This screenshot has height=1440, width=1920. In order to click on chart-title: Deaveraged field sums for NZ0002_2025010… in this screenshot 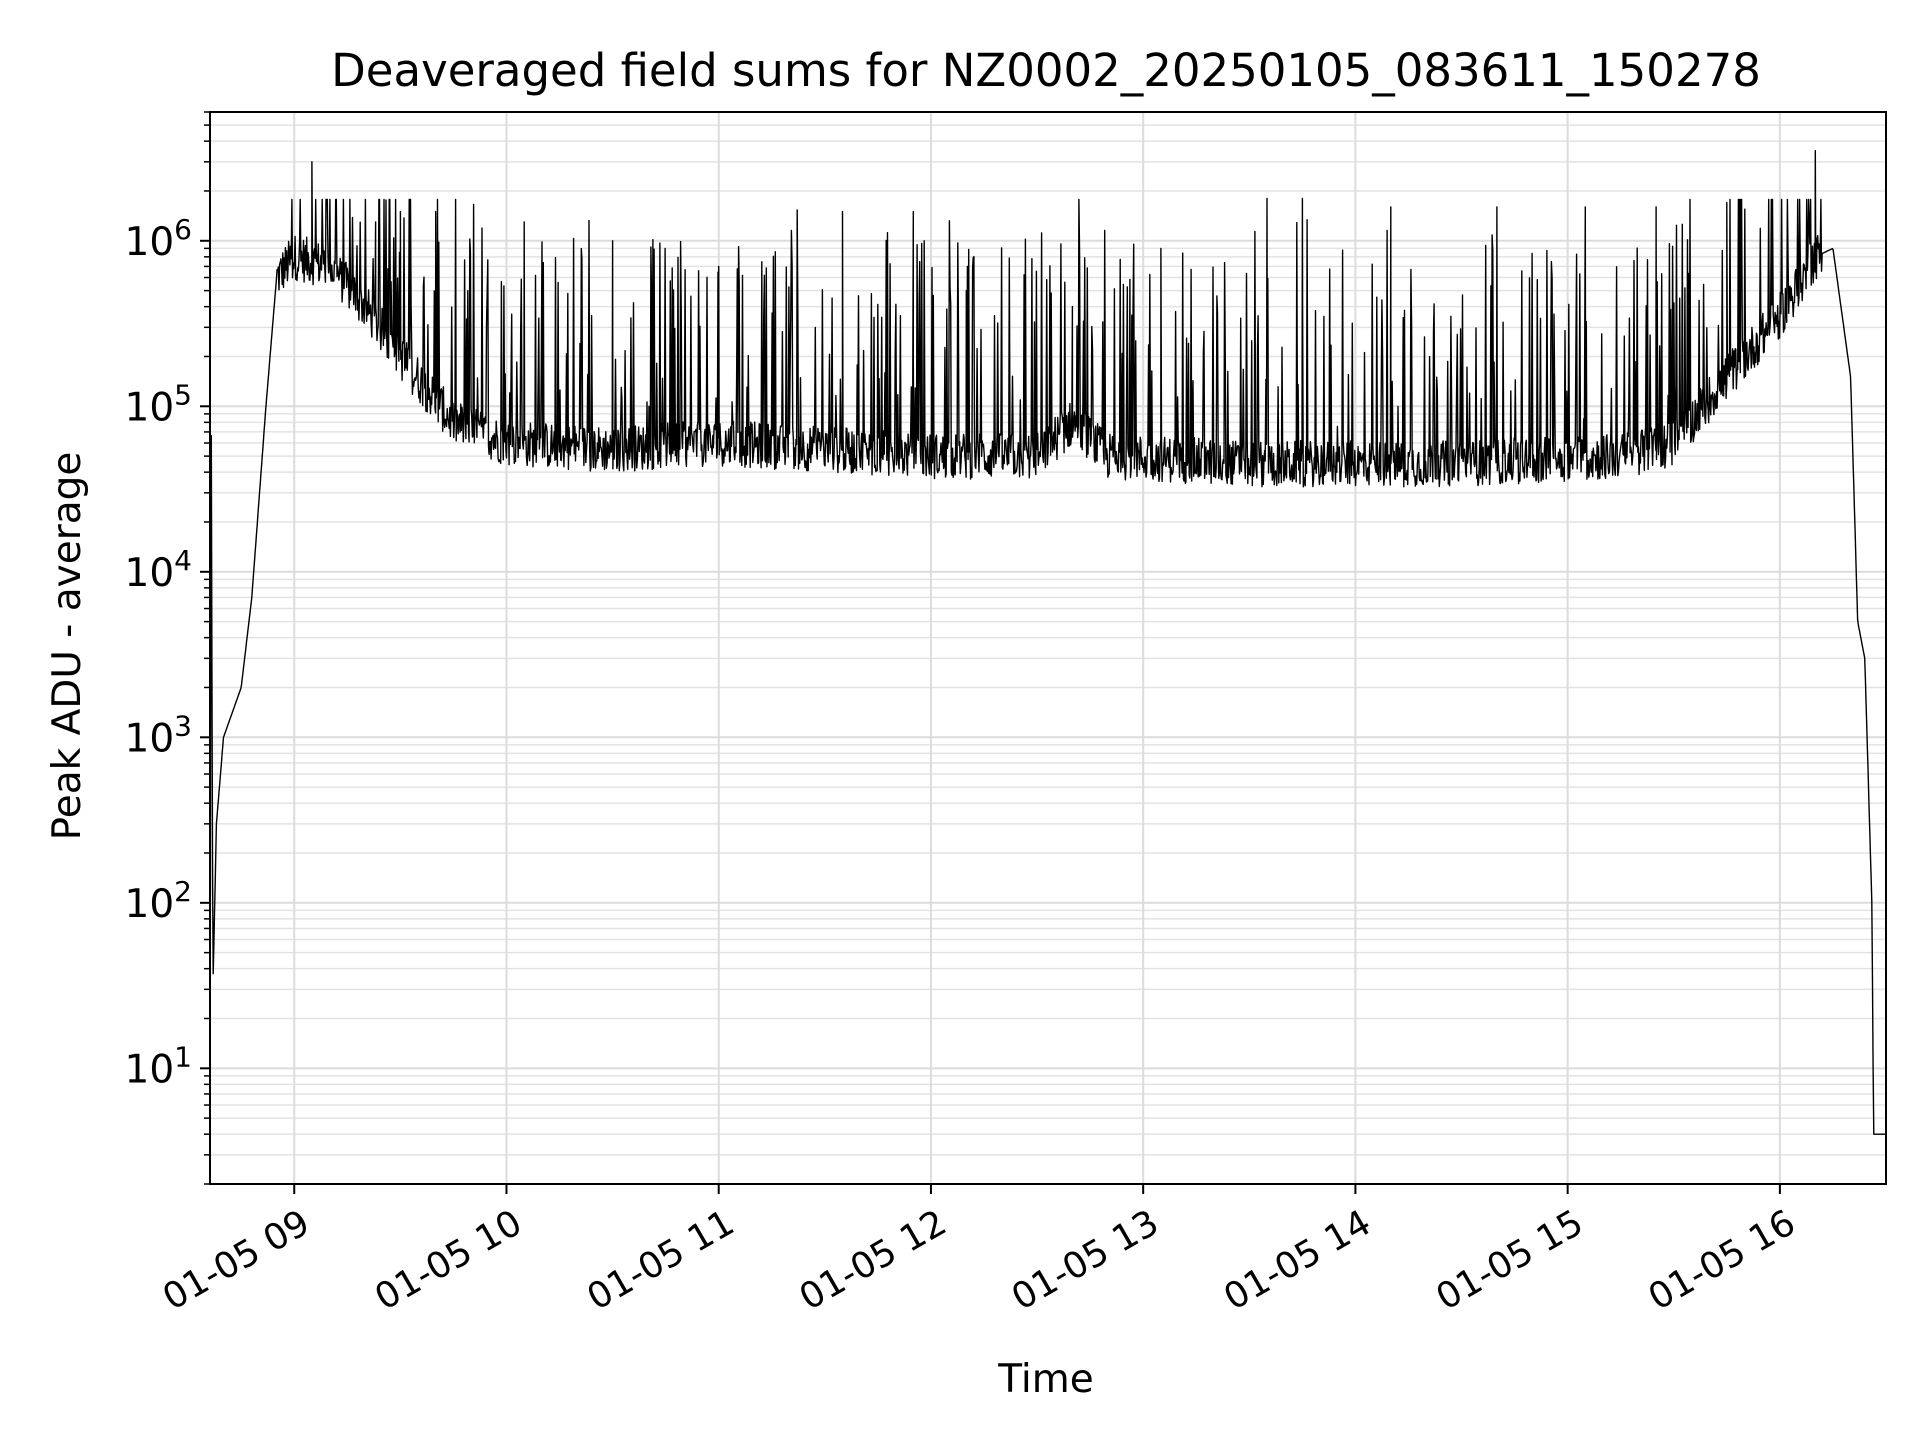, I will do `click(1046, 70)`.